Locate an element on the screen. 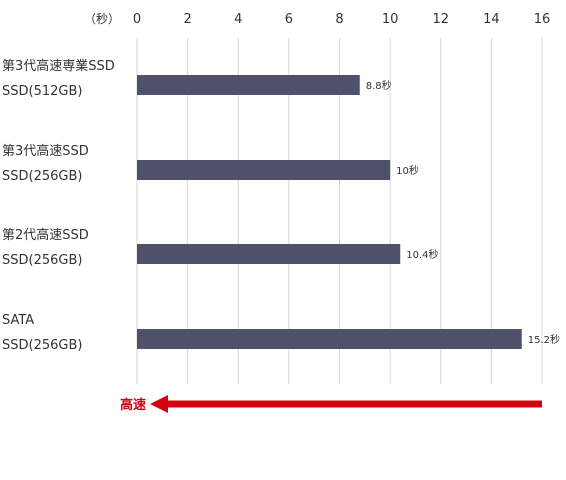 This screenshot has width=566, height=480. data-label: 10.4秒 is located at coordinates (422, 254).